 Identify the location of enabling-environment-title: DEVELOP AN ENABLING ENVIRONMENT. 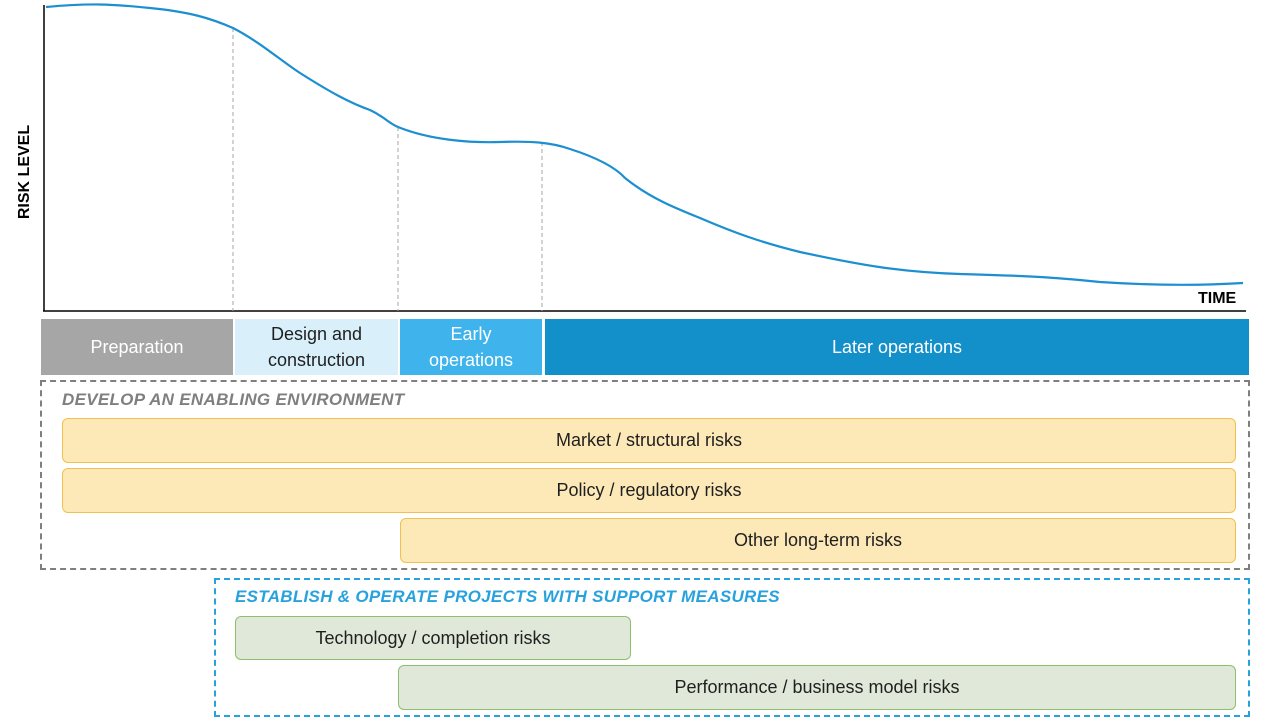
(233, 399).